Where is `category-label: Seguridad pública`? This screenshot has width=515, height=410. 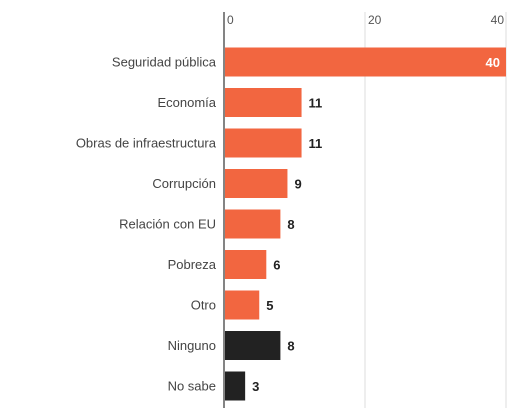
category-label: Seguridad pública is located at coordinates (164, 62).